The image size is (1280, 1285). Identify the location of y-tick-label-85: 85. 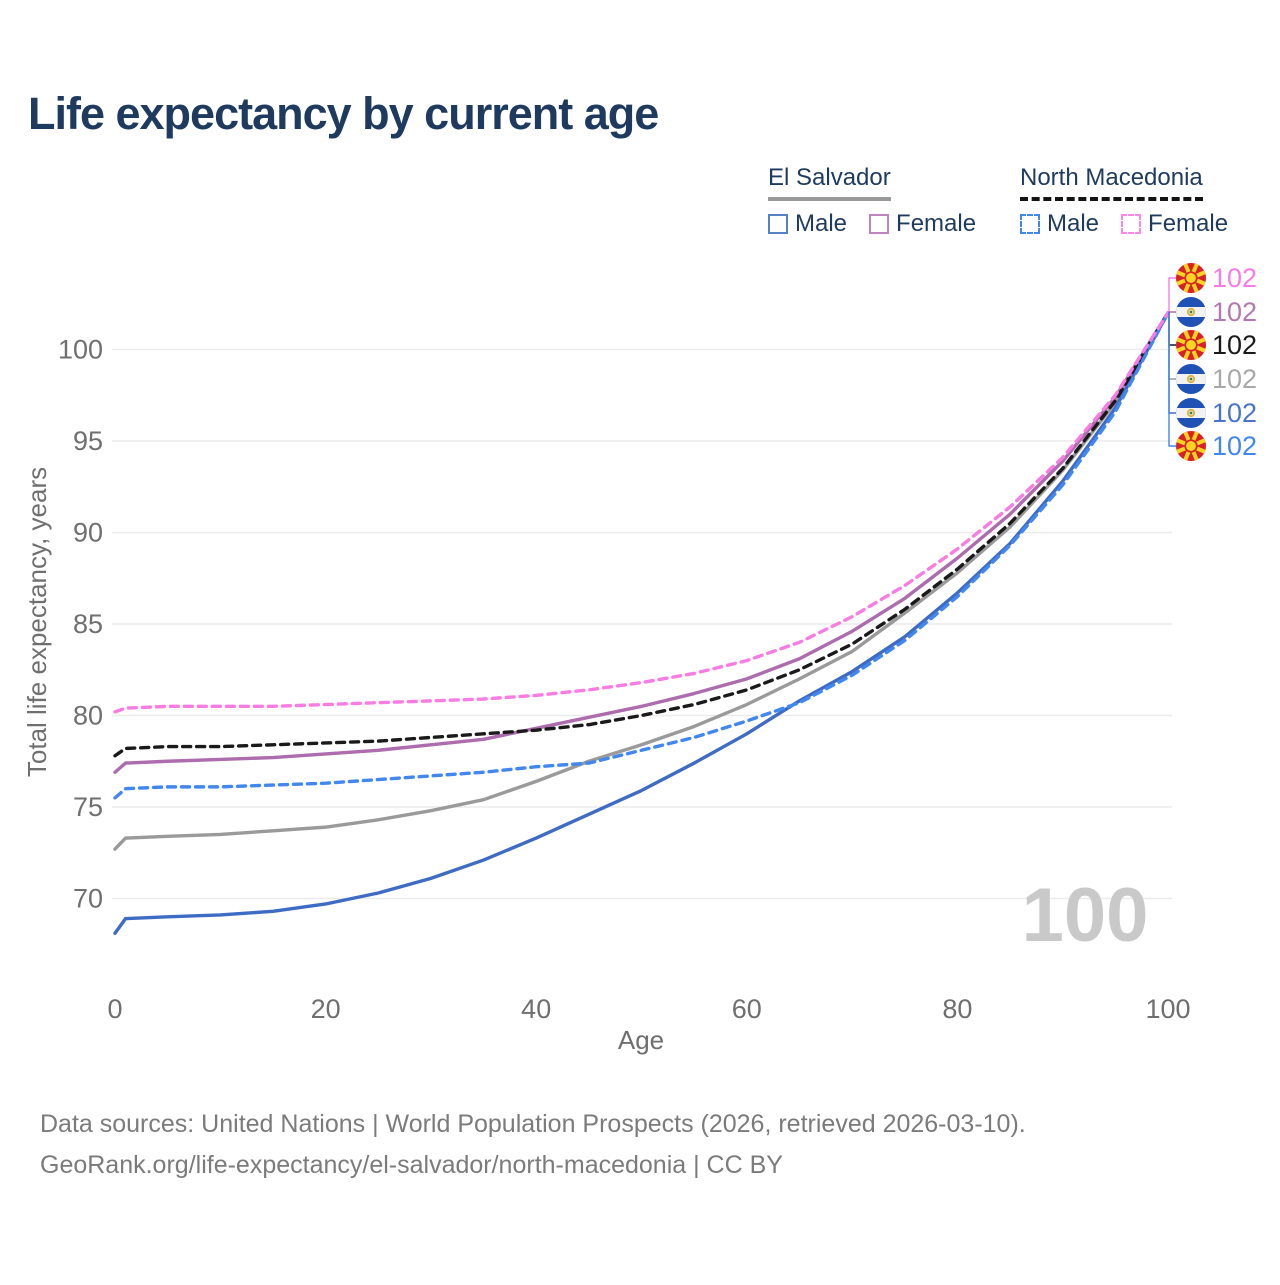
(88, 624).